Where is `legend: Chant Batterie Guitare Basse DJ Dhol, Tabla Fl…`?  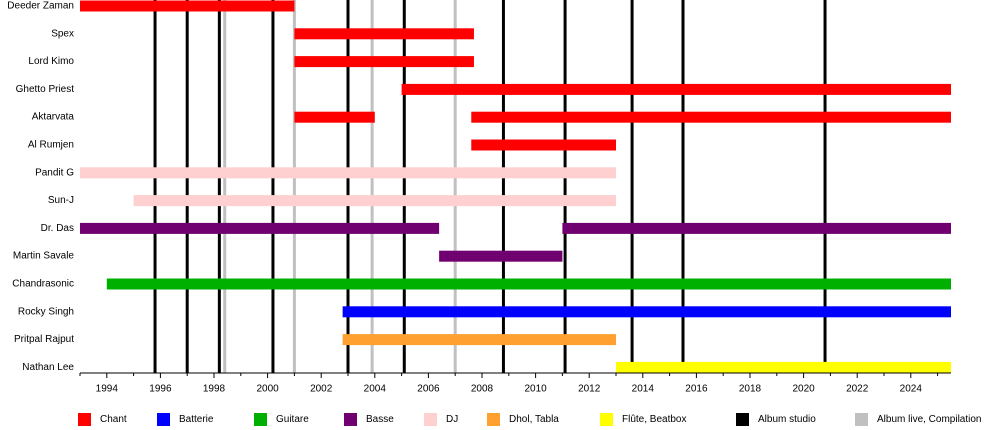
legend: Chant Batterie Guitare Basse DJ Dhol, Tabla Fl… is located at coordinates (530, 419).